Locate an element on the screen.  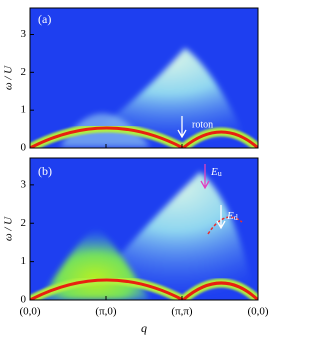
annotation: roton is located at coordinates (202, 124).